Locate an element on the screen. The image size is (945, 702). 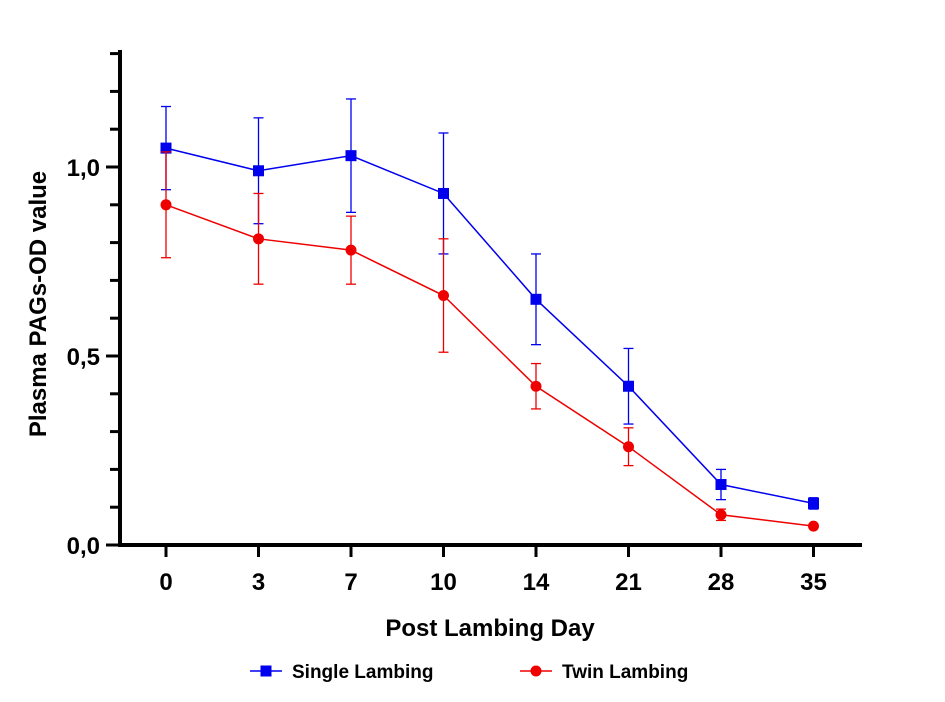
y-tick-label: 0,5 is located at coordinates (83, 357).